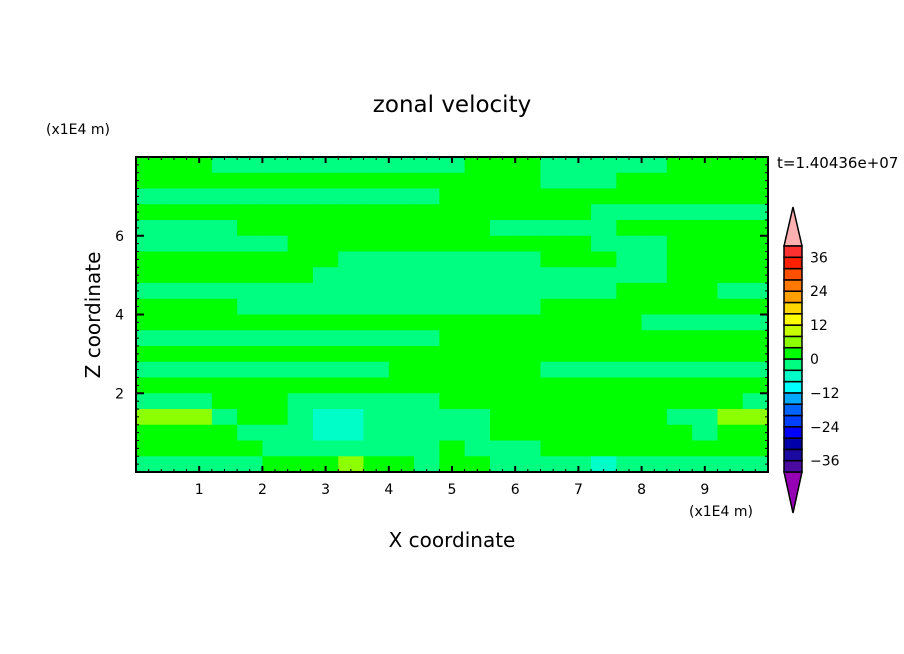 This screenshot has height=654, width=904. I want to click on colorbar-tick-label: −24, so click(825, 428).